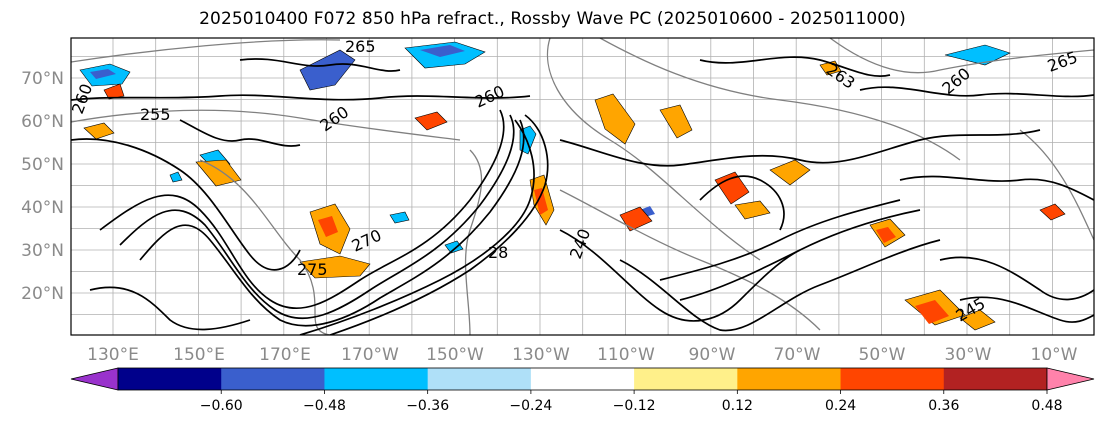  I want to click on contour-label: 275, so click(312, 269).